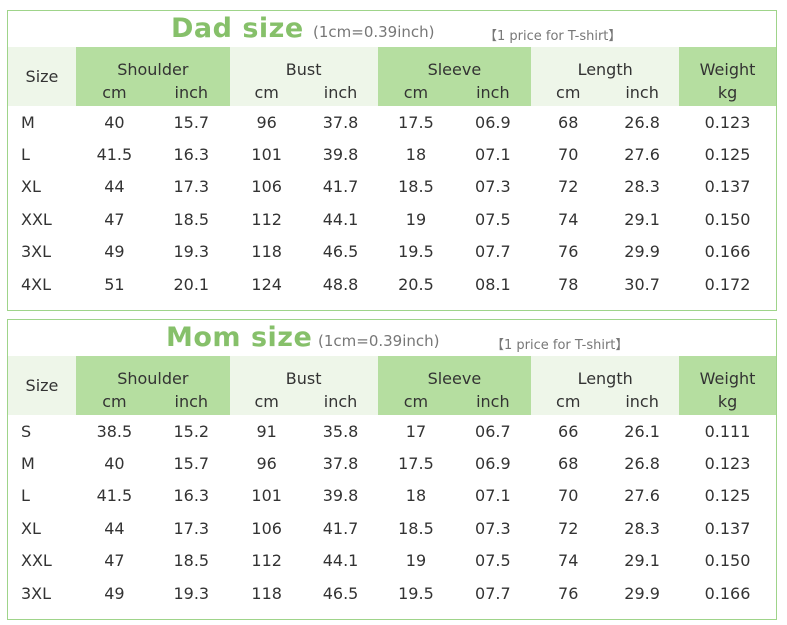  I want to click on dad-title: Dad size, so click(237, 28).